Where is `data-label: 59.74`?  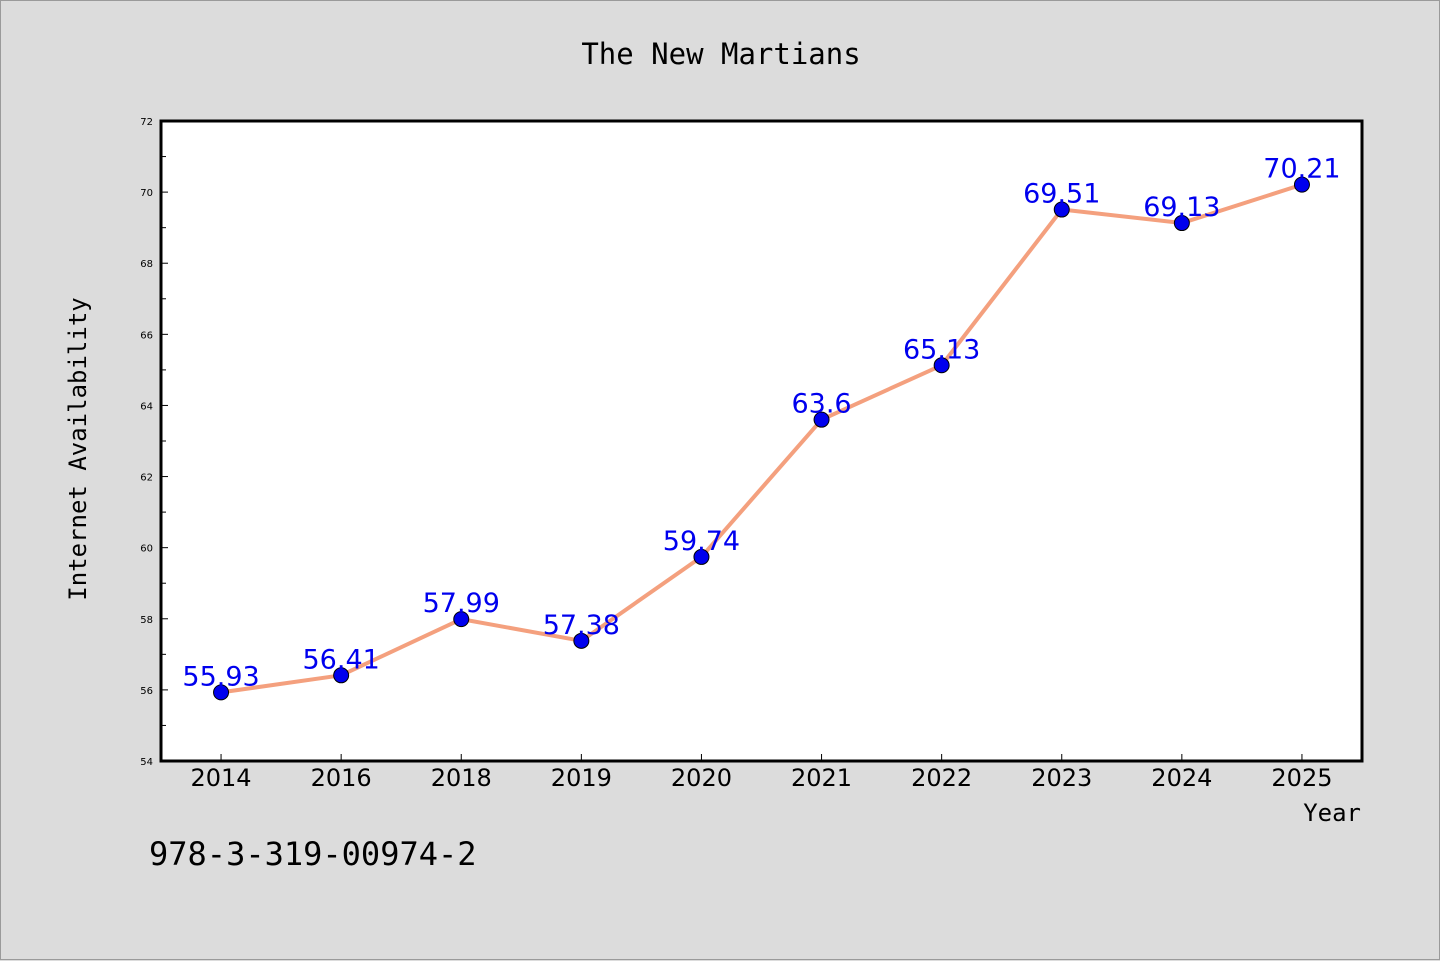 data-label: 59.74 is located at coordinates (701, 541).